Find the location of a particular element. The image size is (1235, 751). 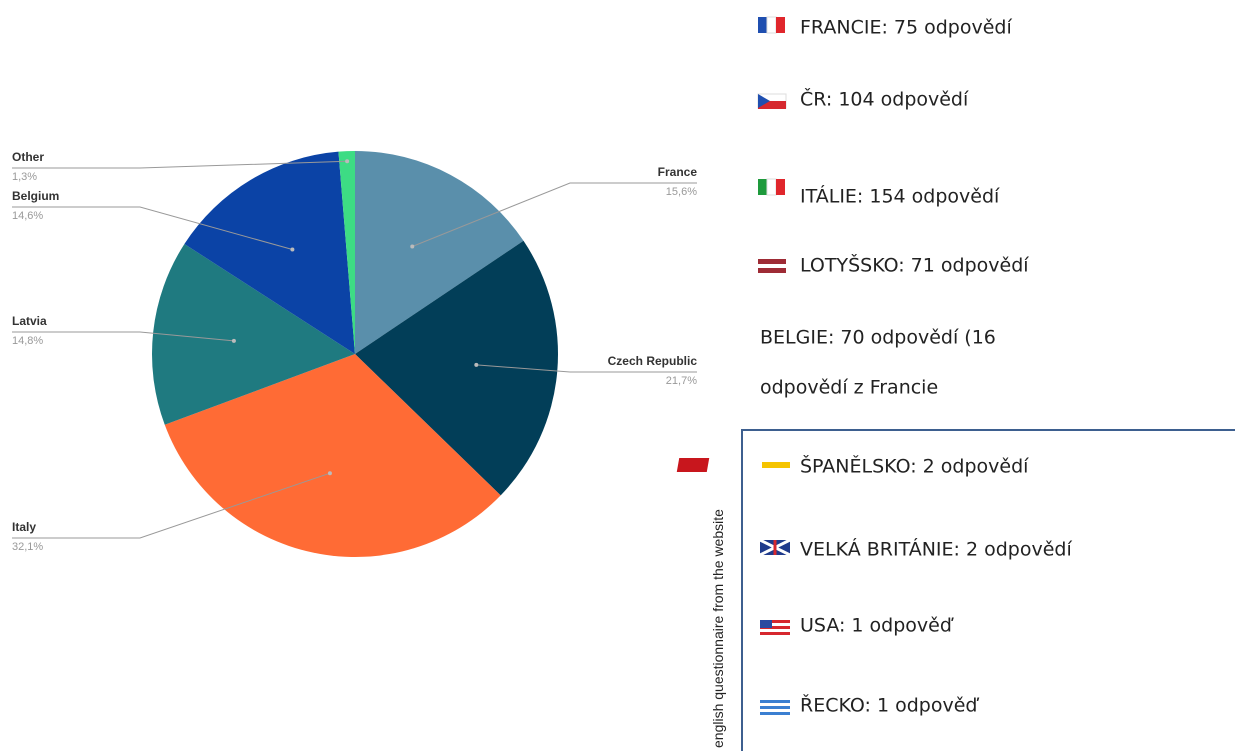

category-label: Other is located at coordinates (28, 157).